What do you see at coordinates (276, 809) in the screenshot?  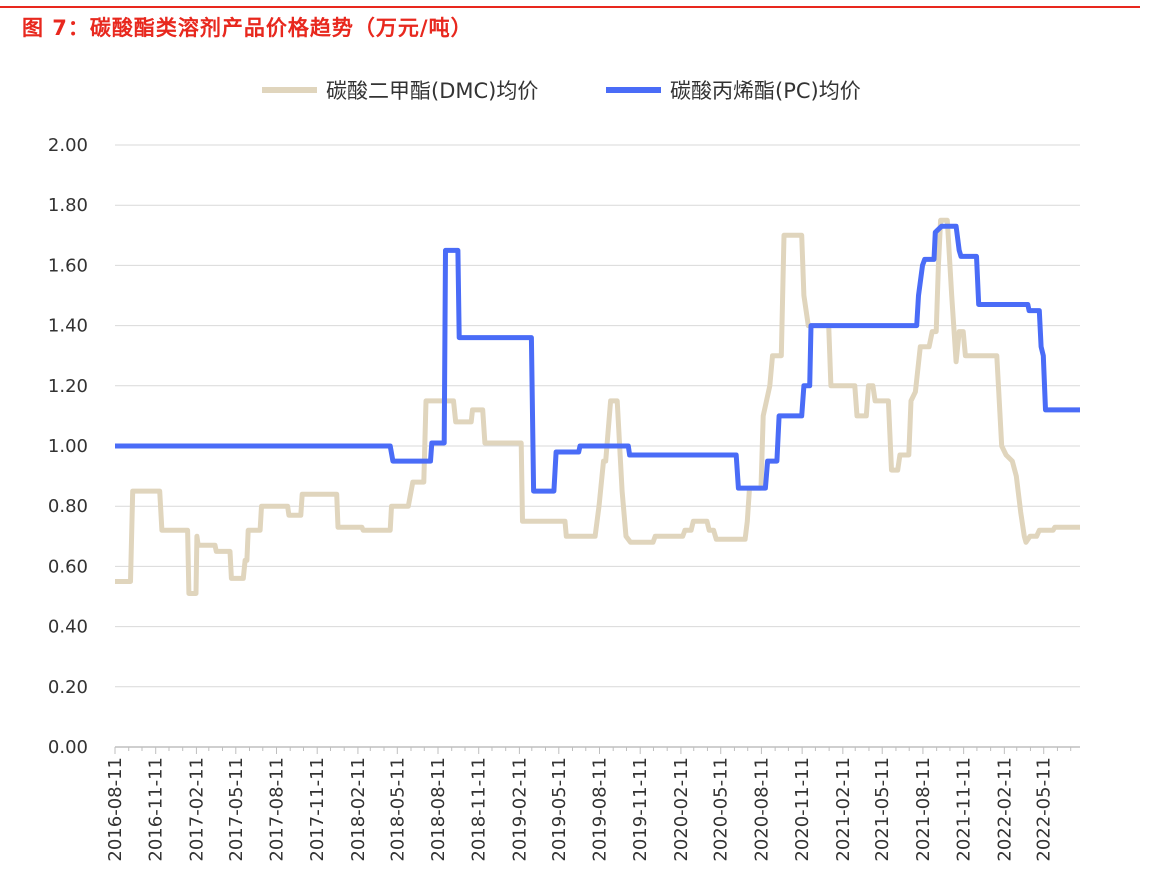 I see `x-tick-label: 2017-08-11` at bounding box center [276, 809].